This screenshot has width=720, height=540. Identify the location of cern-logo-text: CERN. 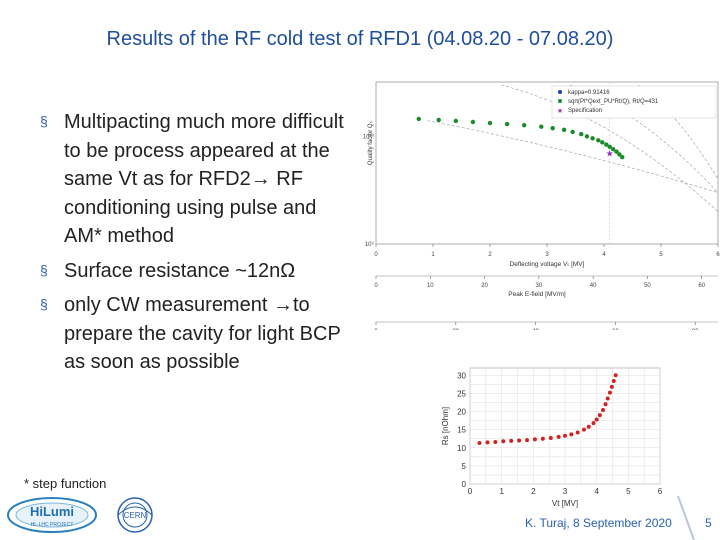
(135, 515).